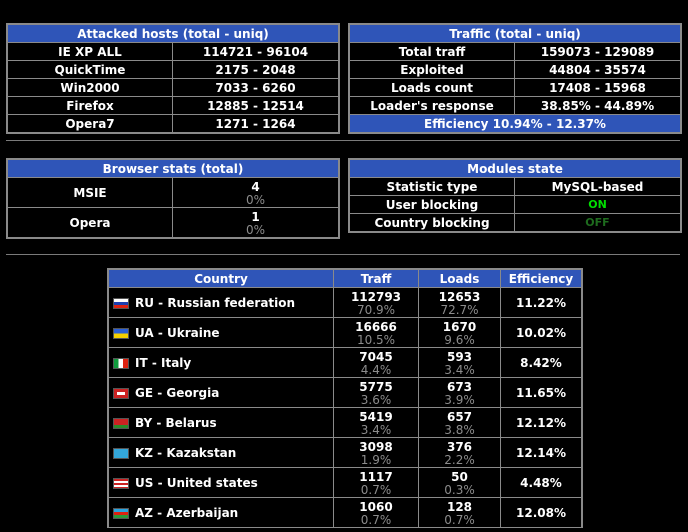 The width and height of the screenshot is (688, 532). Describe the element at coordinates (459, 476) in the screenshot. I see `loads-value: 50` at that location.